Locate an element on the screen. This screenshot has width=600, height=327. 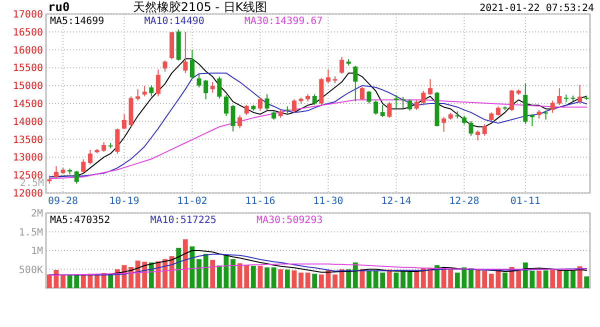
y-tick-label: 13500 is located at coordinates (27, 140).